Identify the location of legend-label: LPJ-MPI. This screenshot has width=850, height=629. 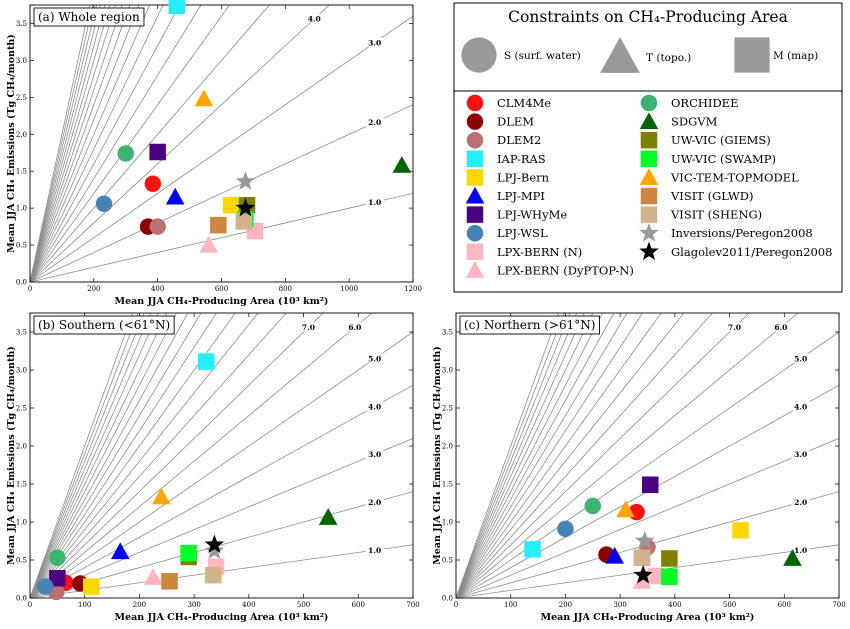
(521, 196).